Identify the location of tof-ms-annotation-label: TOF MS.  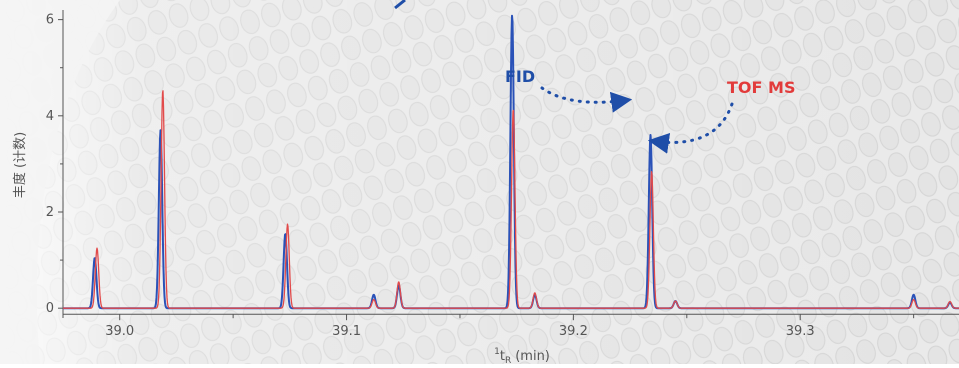
(761, 87).